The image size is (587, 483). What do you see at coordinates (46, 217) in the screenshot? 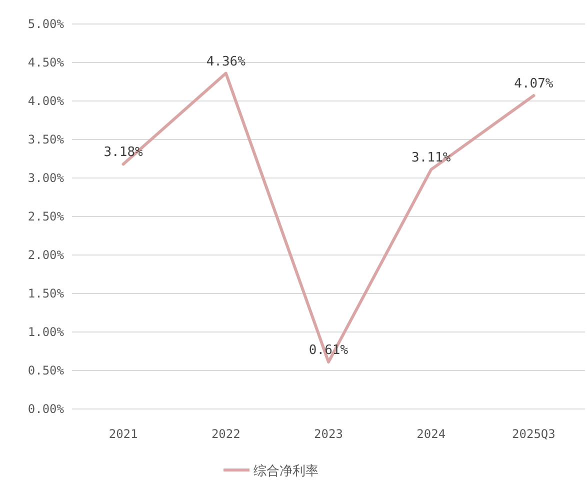
I see `y-tick-label: 2.50%` at bounding box center [46, 217].